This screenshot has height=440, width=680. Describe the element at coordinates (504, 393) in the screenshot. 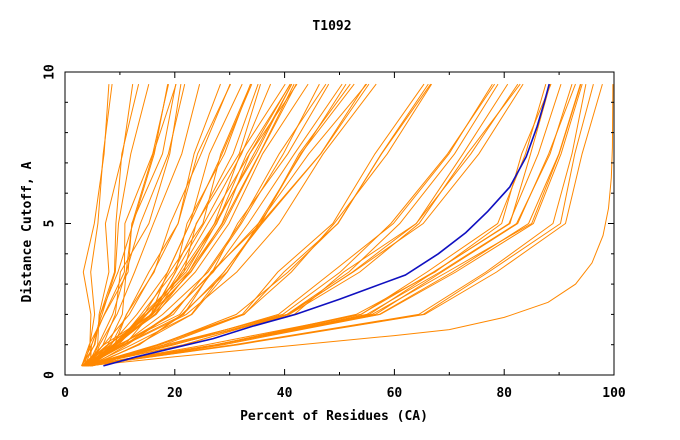

I see `x-tick-label: 80` at that location.